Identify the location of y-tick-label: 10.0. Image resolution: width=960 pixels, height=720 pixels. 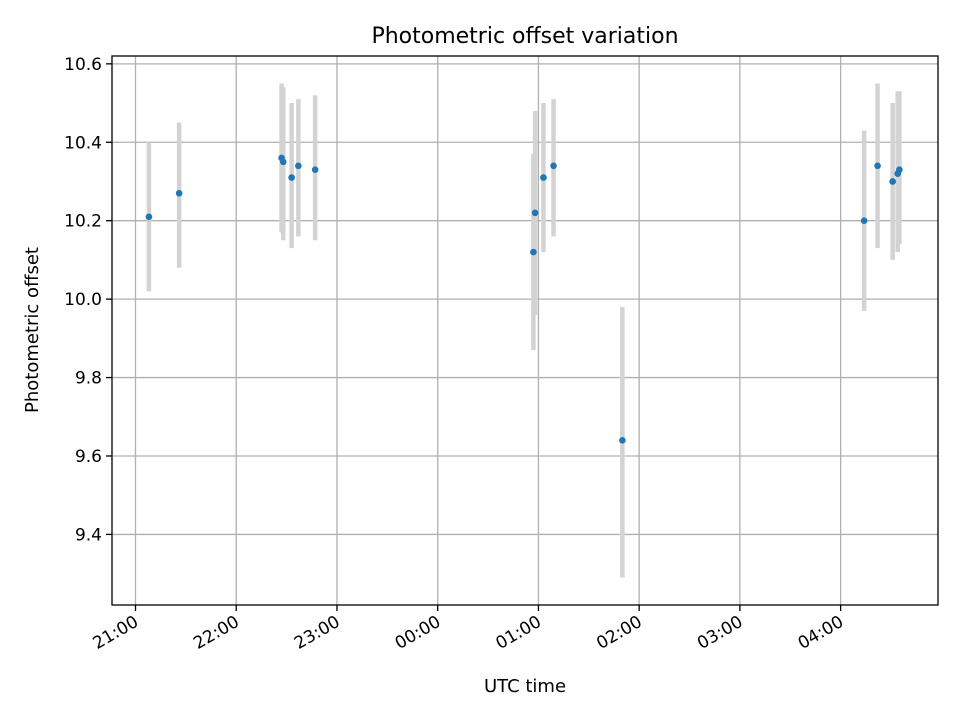
(83, 300).